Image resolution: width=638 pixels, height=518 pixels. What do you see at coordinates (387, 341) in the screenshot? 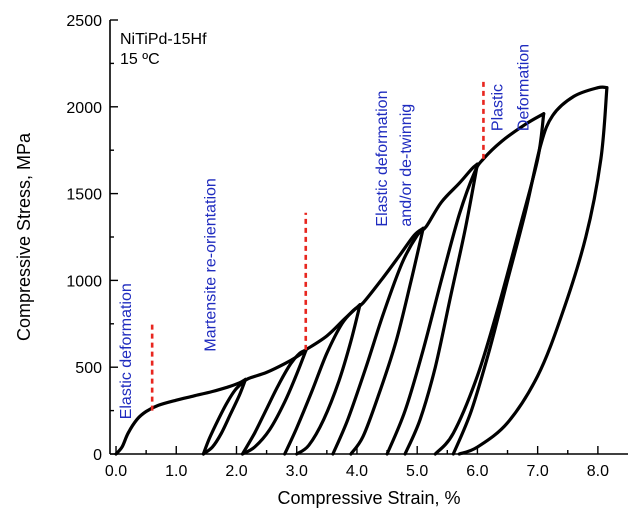
I see `cycle-4-unloading-curve` at bounding box center [387, 341].